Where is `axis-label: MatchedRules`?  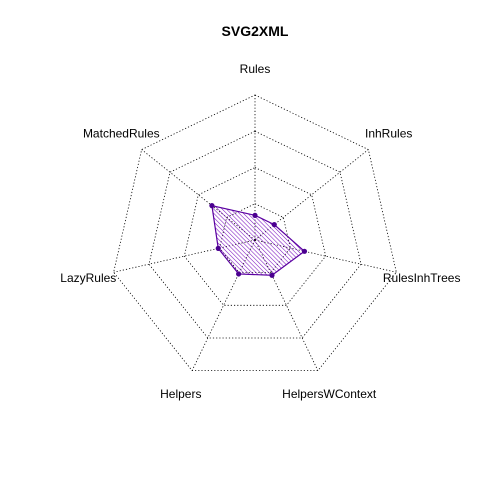
axis-label: MatchedRules is located at coordinates (121, 133).